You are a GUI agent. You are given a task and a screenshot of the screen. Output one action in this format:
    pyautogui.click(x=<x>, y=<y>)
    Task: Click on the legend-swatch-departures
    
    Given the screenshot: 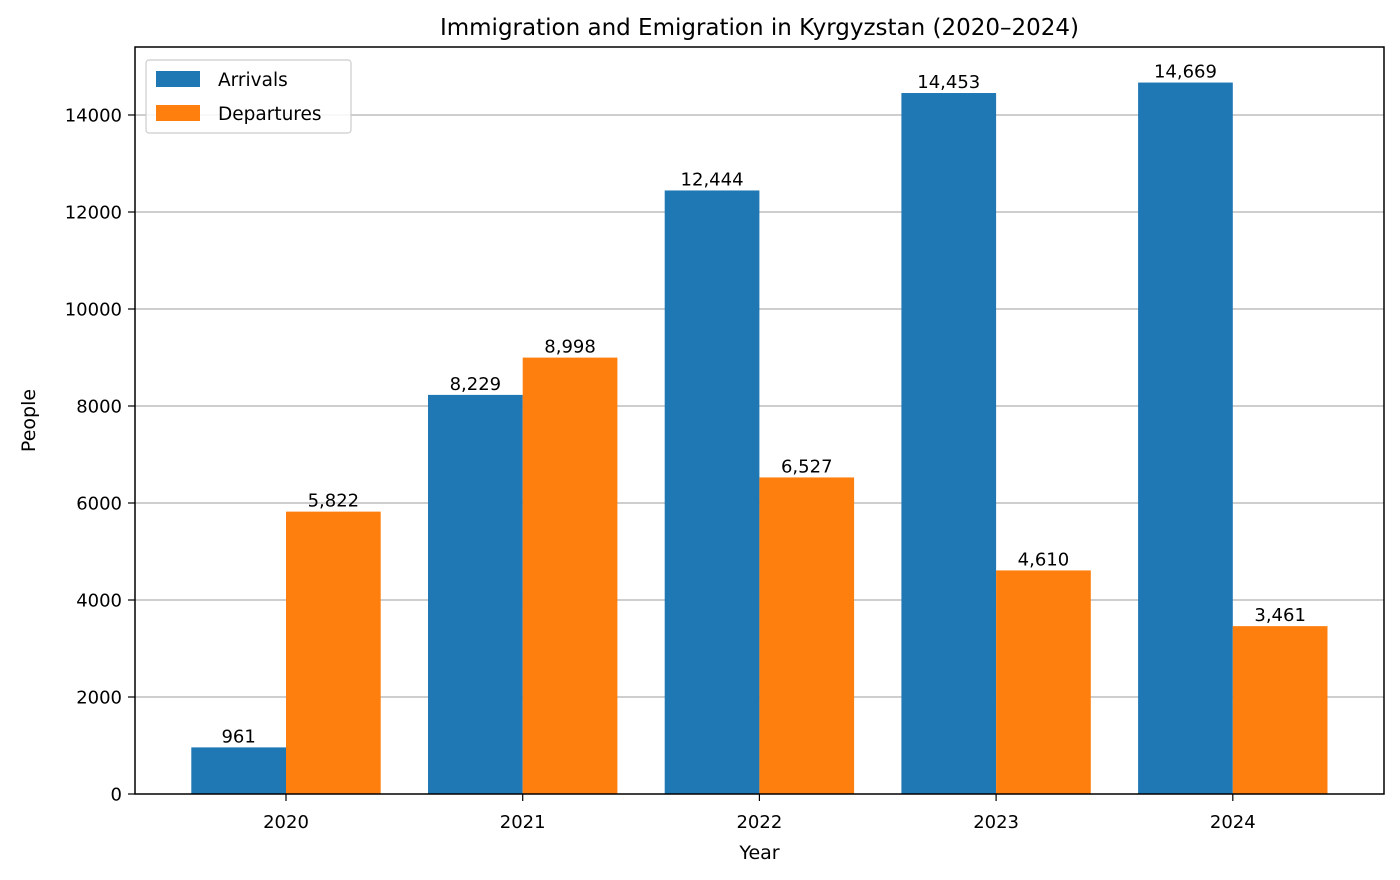 What is the action you would take?
    pyautogui.click(x=178, y=113)
    